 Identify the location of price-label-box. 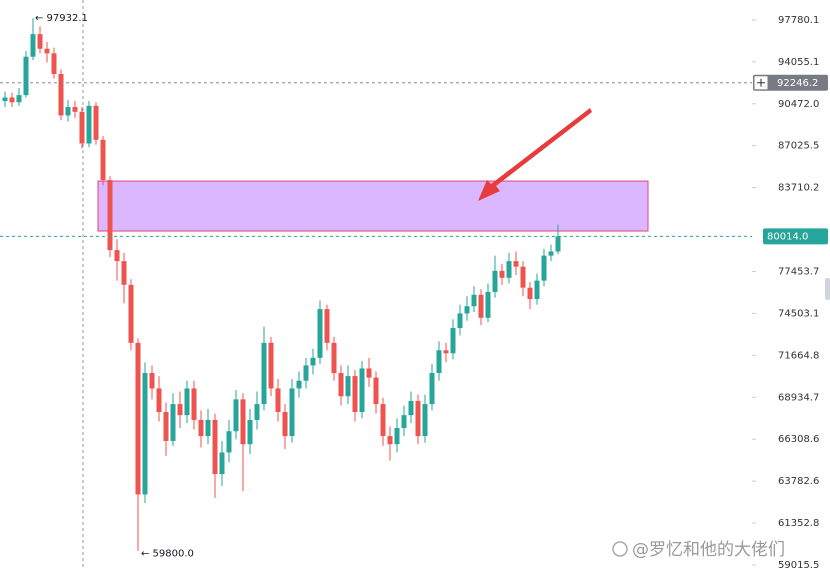
(795, 236).